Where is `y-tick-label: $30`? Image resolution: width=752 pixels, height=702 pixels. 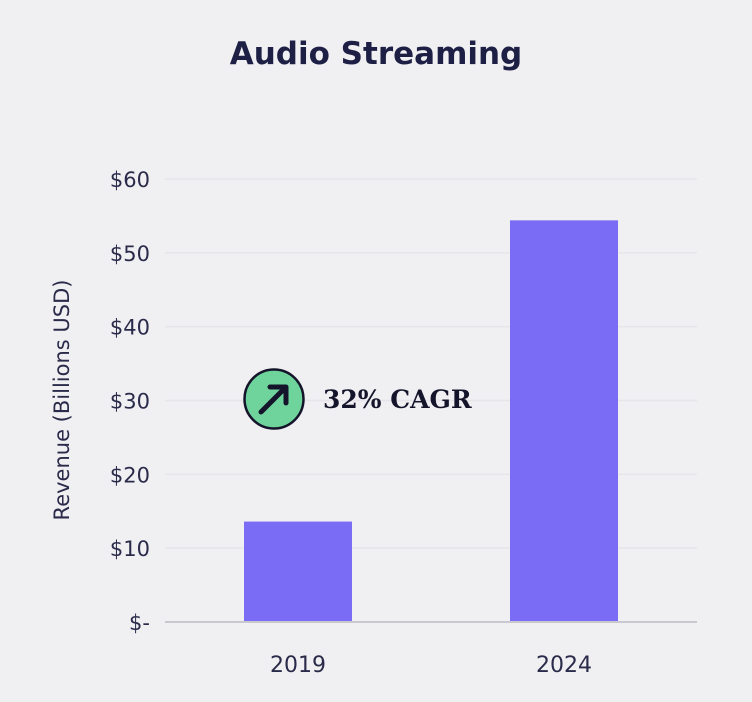
y-tick-label: $30 is located at coordinates (130, 402).